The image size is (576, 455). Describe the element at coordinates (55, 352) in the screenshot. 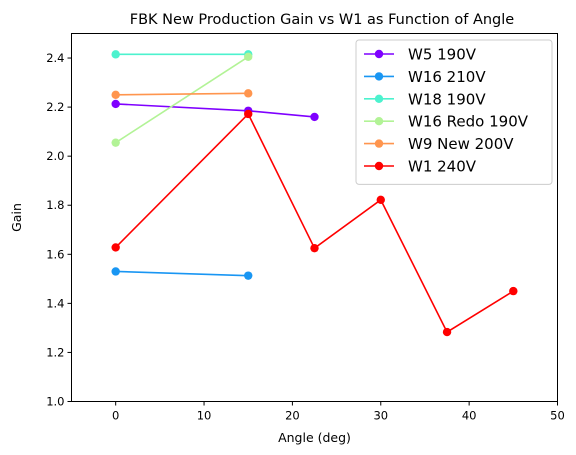

I see `y-tick-label: 1.2` at that location.